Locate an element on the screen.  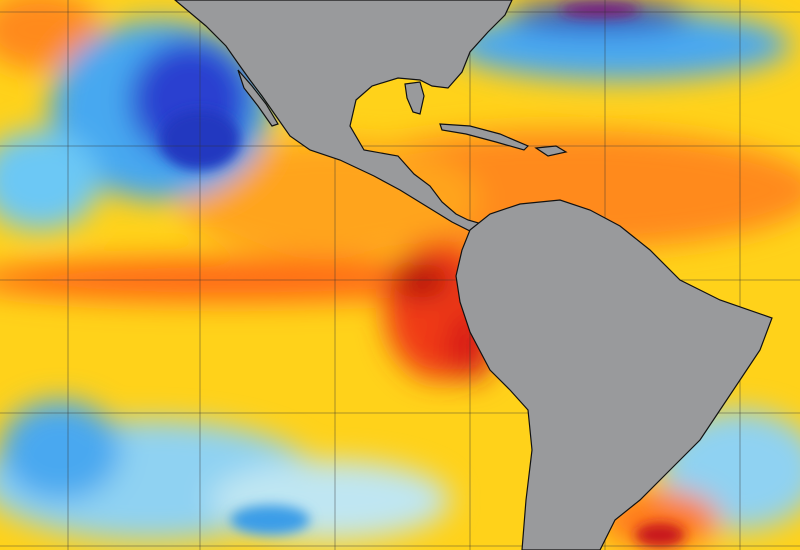
baja-california is located at coordinates (258, 98).